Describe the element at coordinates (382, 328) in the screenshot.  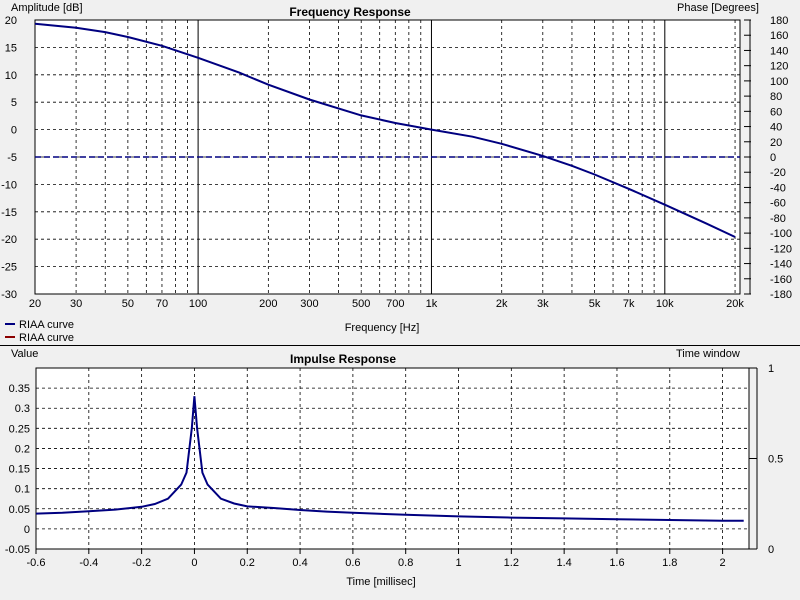
I see `frequency-axis-label: Frequency [Hz]` at that location.